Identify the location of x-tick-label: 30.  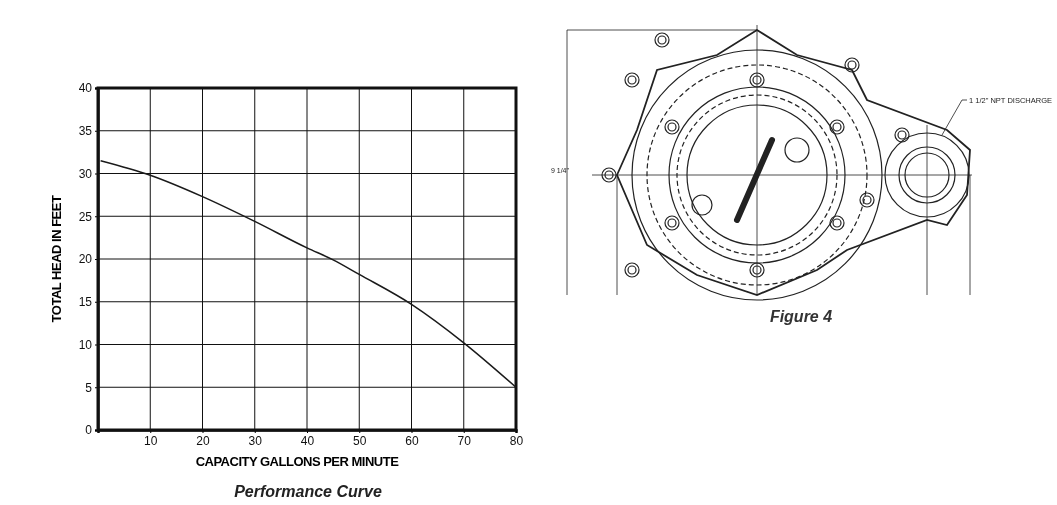
(255, 440).